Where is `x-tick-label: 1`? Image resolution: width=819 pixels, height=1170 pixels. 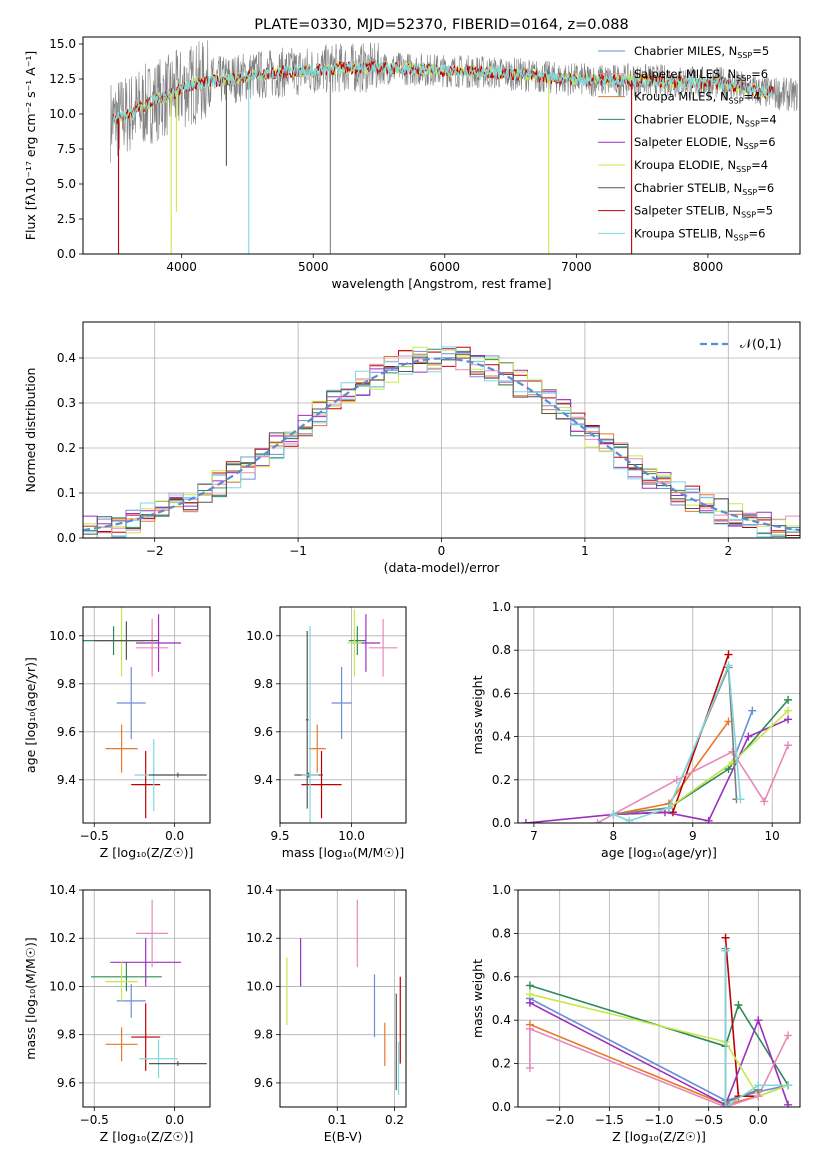 x-tick-label: 1 is located at coordinates (585, 551).